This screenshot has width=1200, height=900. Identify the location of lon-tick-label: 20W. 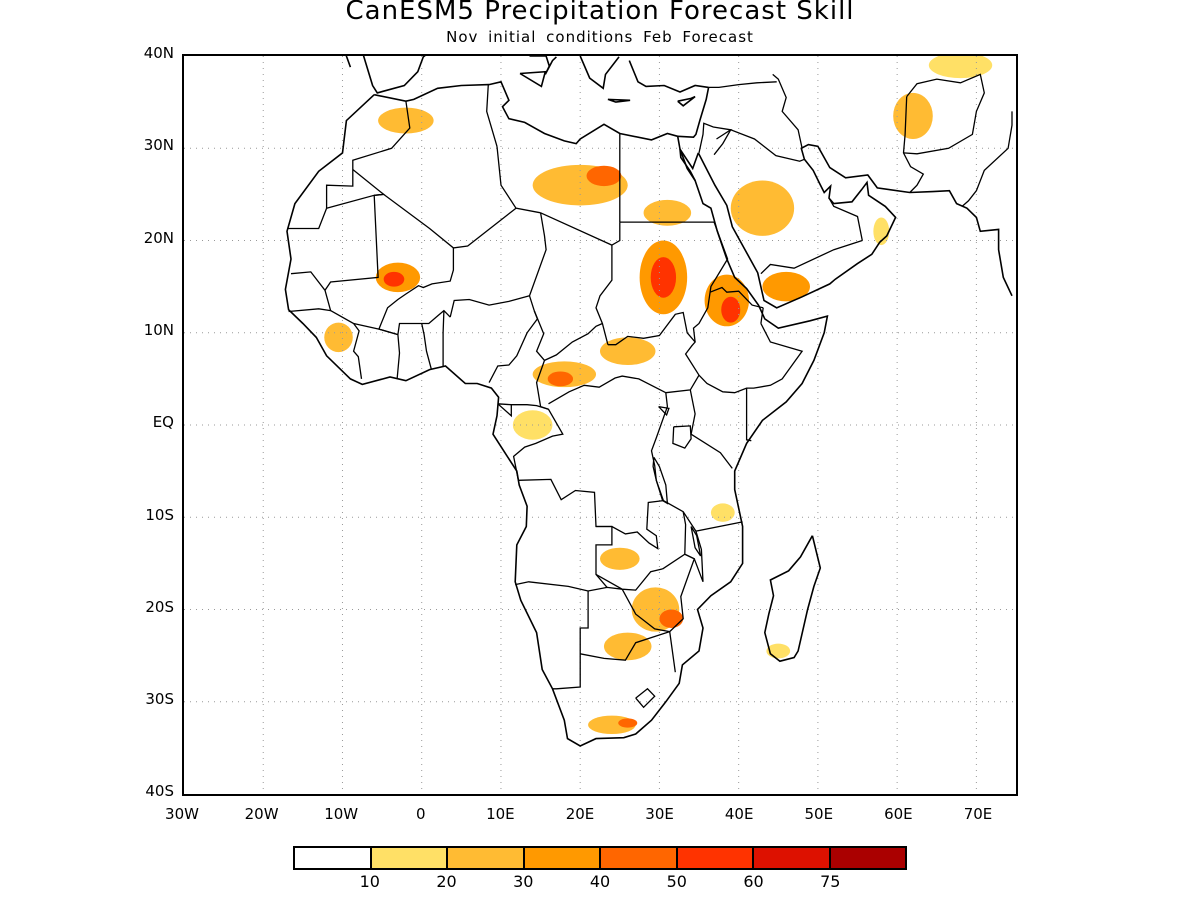
(261, 814).